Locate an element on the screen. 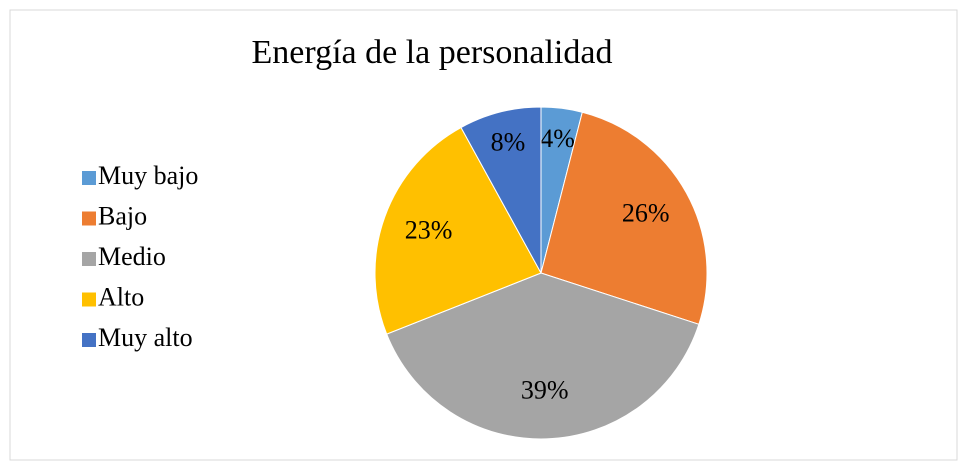 The height and width of the screenshot is (471, 968). legend-label: Muy bajo is located at coordinates (148, 175).